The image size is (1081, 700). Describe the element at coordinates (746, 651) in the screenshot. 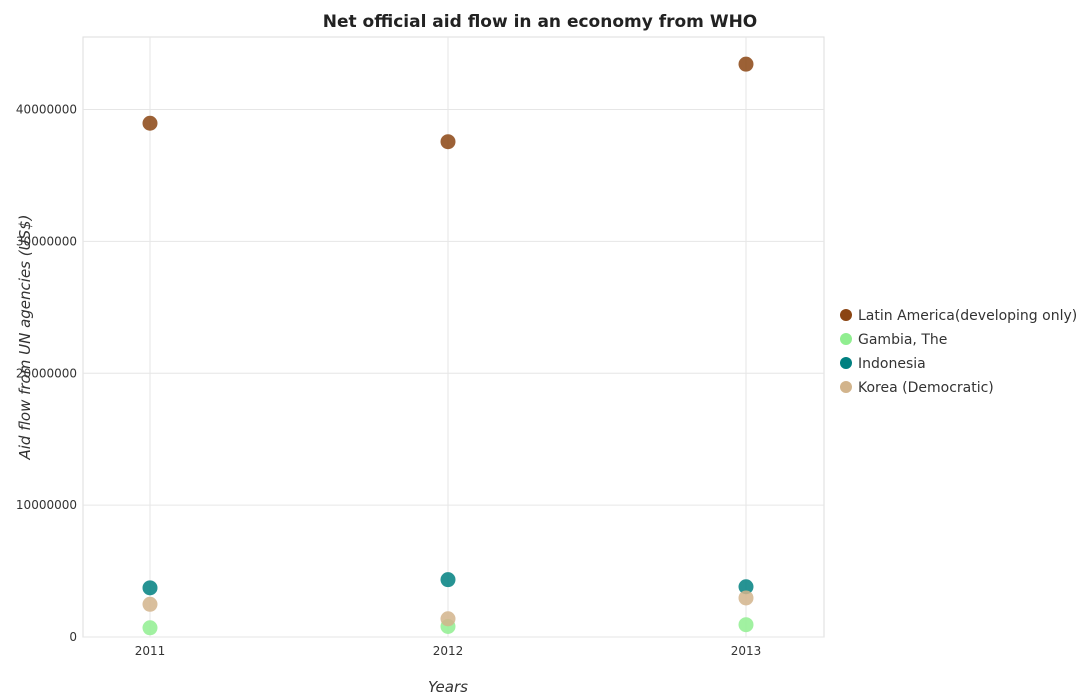

I see `x-tick-label: 2013` at that location.